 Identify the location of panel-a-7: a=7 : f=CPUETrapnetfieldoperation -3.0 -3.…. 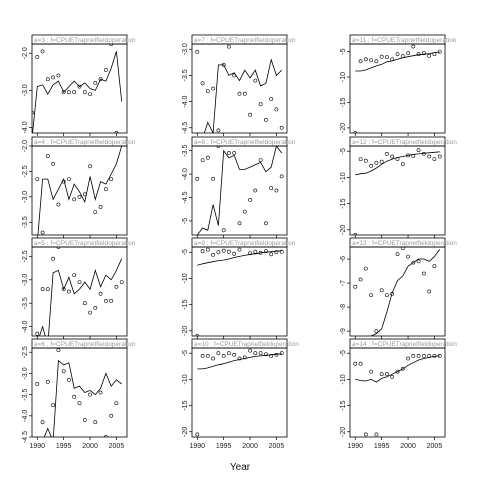
(239, 85).